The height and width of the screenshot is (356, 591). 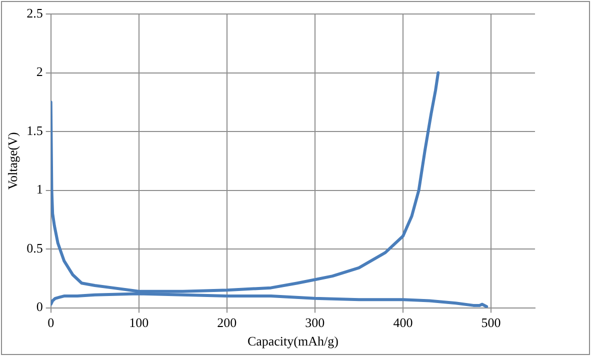 What do you see at coordinates (51, 322) in the screenshot?
I see `x-tick-label: 0` at bounding box center [51, 322].